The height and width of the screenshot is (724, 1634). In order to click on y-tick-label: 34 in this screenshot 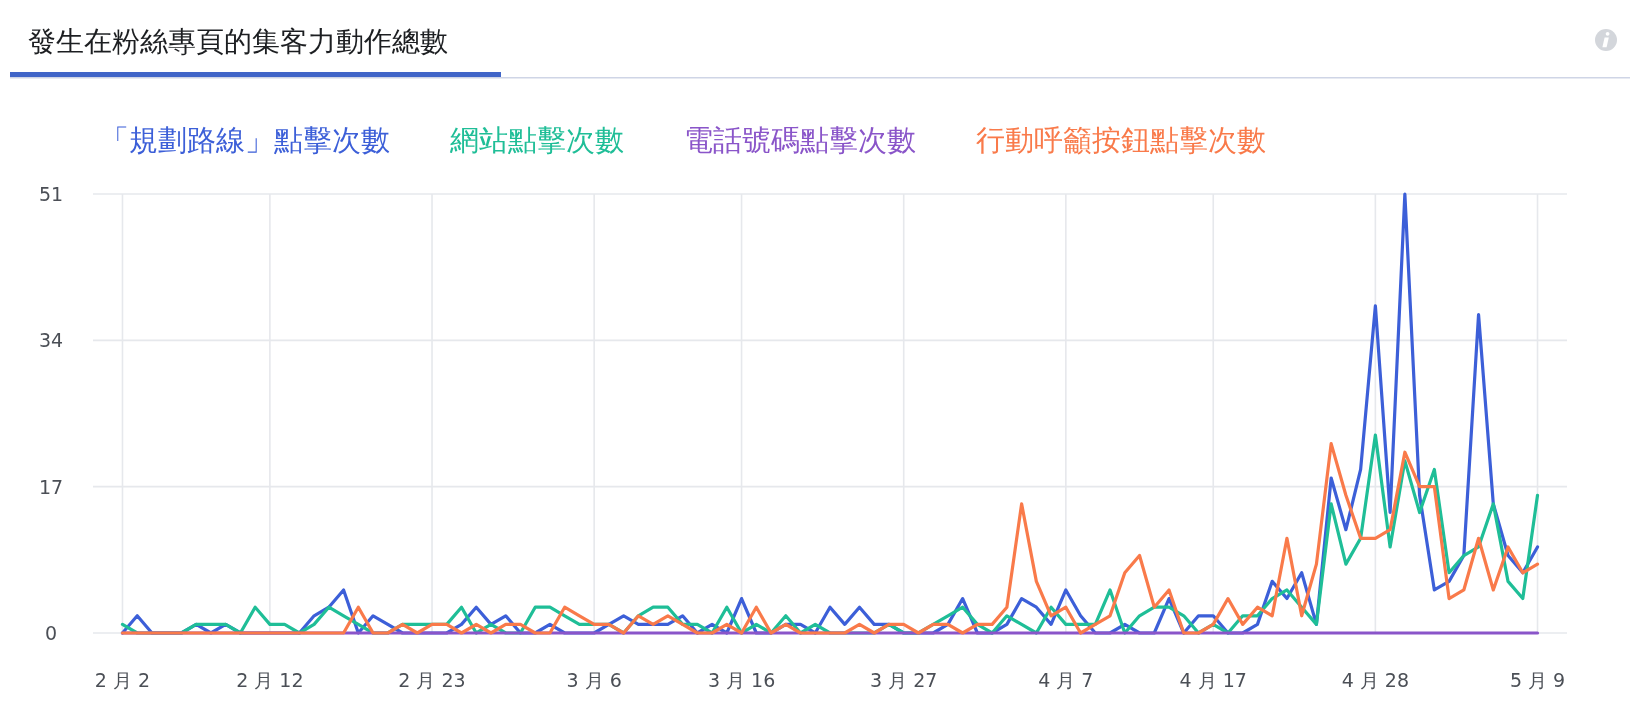, I will do `click(51, 340)`.